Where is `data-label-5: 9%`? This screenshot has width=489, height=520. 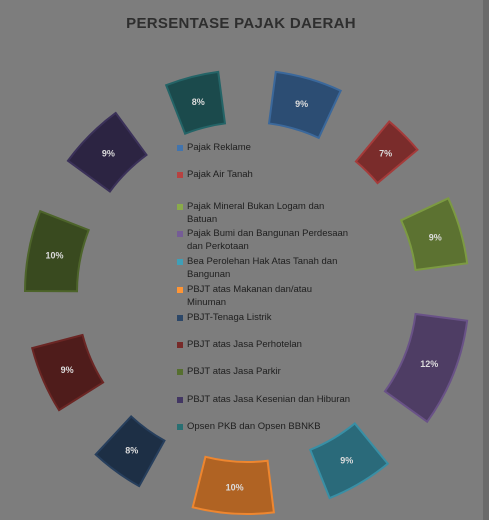 data-label-5: 9% is located at coordinates (346, 461).